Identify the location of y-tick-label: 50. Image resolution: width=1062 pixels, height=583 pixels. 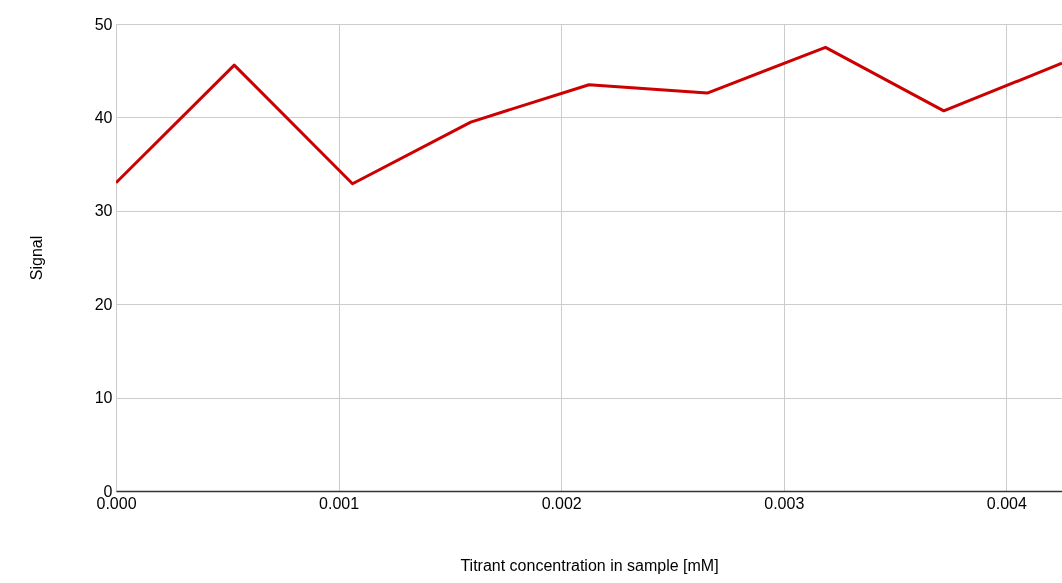
(103, 24).